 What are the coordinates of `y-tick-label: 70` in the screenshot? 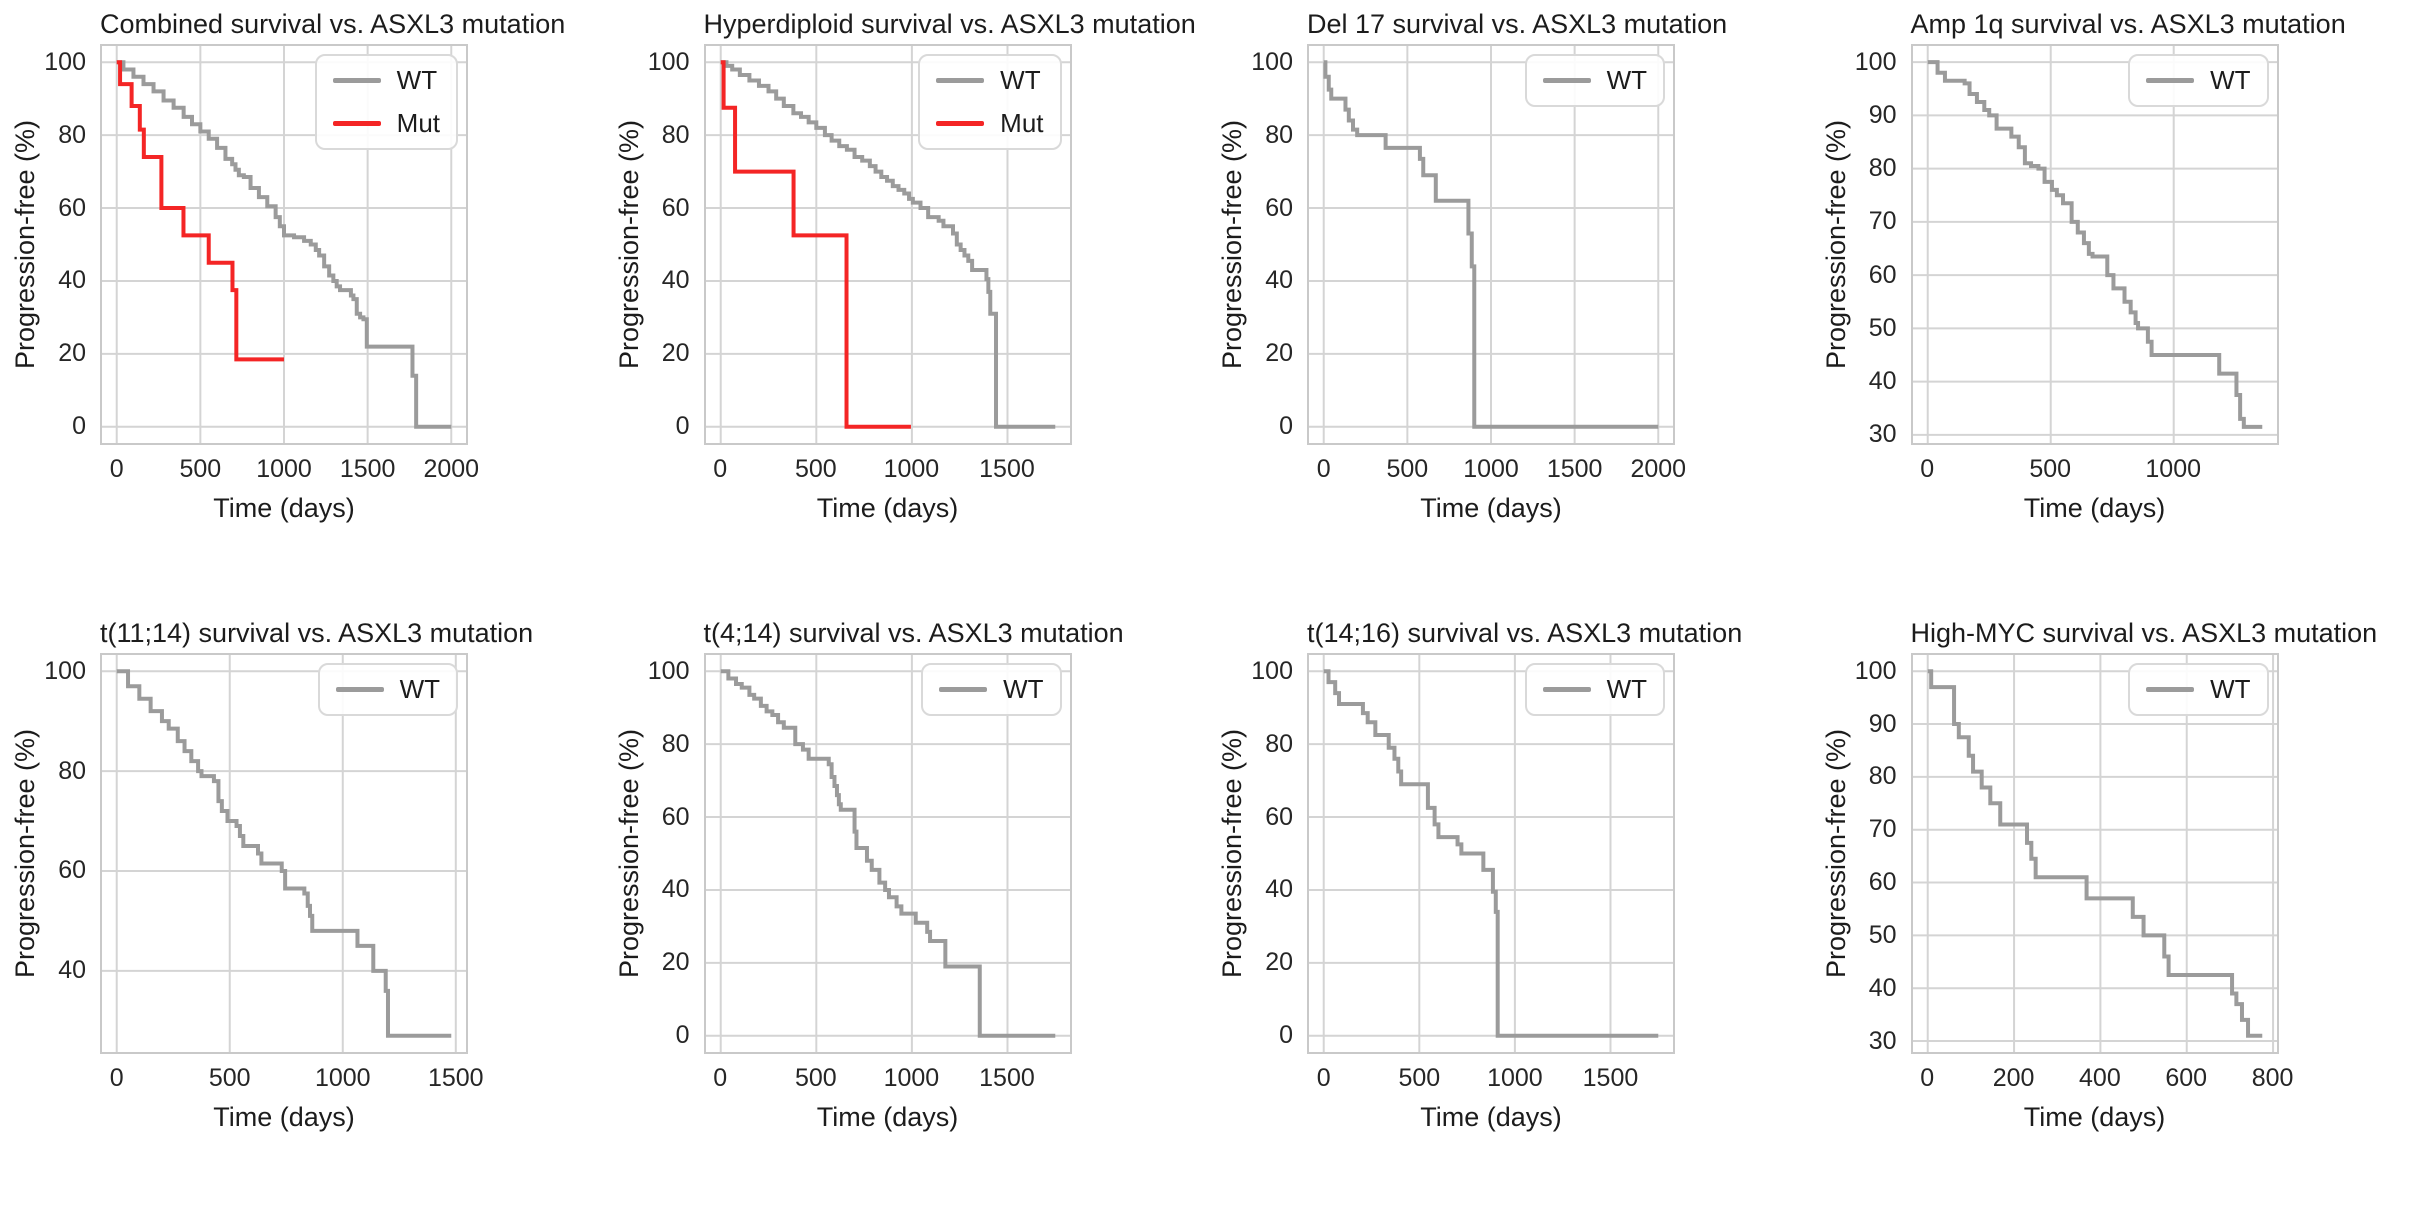 It's located at (1882, 221).